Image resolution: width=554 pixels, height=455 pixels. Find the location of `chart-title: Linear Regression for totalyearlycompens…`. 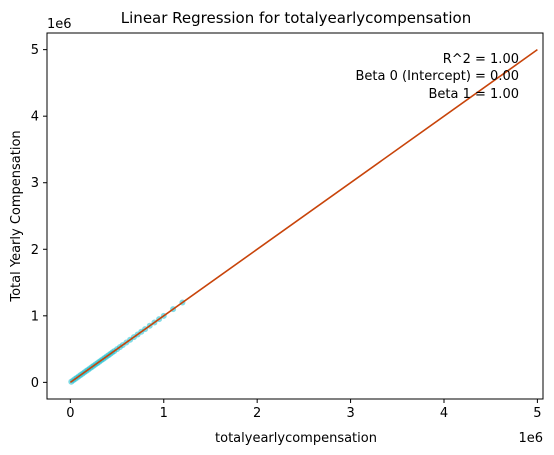

chart-title: Linear Regression for totalyearlycompens… is located at coordinates (296, 18).